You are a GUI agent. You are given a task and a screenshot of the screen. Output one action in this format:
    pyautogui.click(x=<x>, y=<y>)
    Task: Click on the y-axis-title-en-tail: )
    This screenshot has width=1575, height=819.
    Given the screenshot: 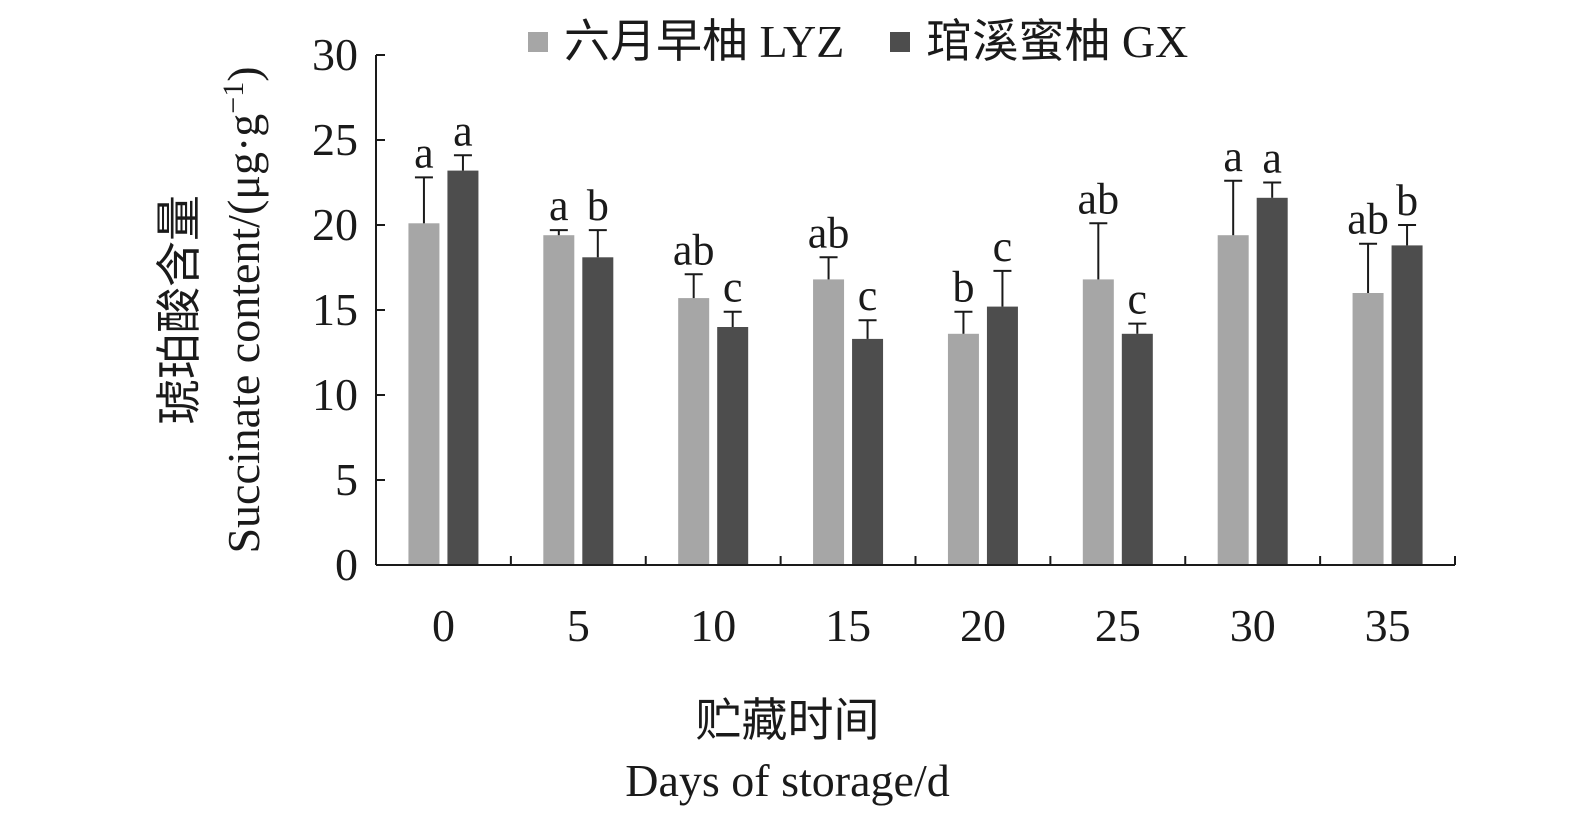 What is the action you would take?
    pyautogui.click(x=244, y=74)
    